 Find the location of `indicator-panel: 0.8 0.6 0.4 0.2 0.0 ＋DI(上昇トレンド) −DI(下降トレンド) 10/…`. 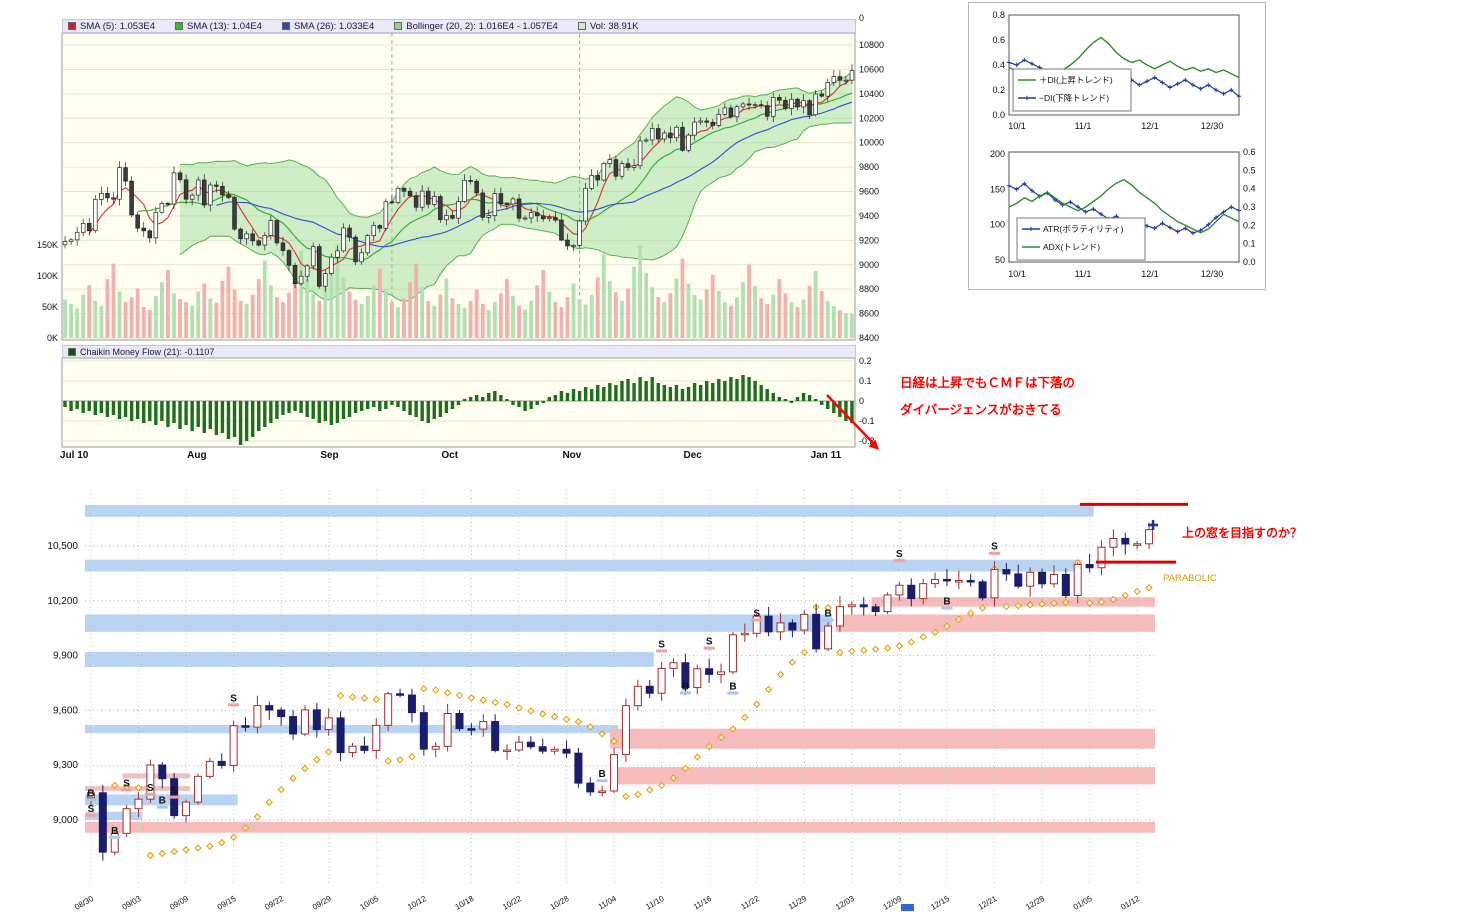

indicator-panel: 0.8 0.6 0.4 0.2 0.0 ＋DI(上昇トレンド) −DI(下降トレンド) 10/… is located at coordinates (1117, 146).